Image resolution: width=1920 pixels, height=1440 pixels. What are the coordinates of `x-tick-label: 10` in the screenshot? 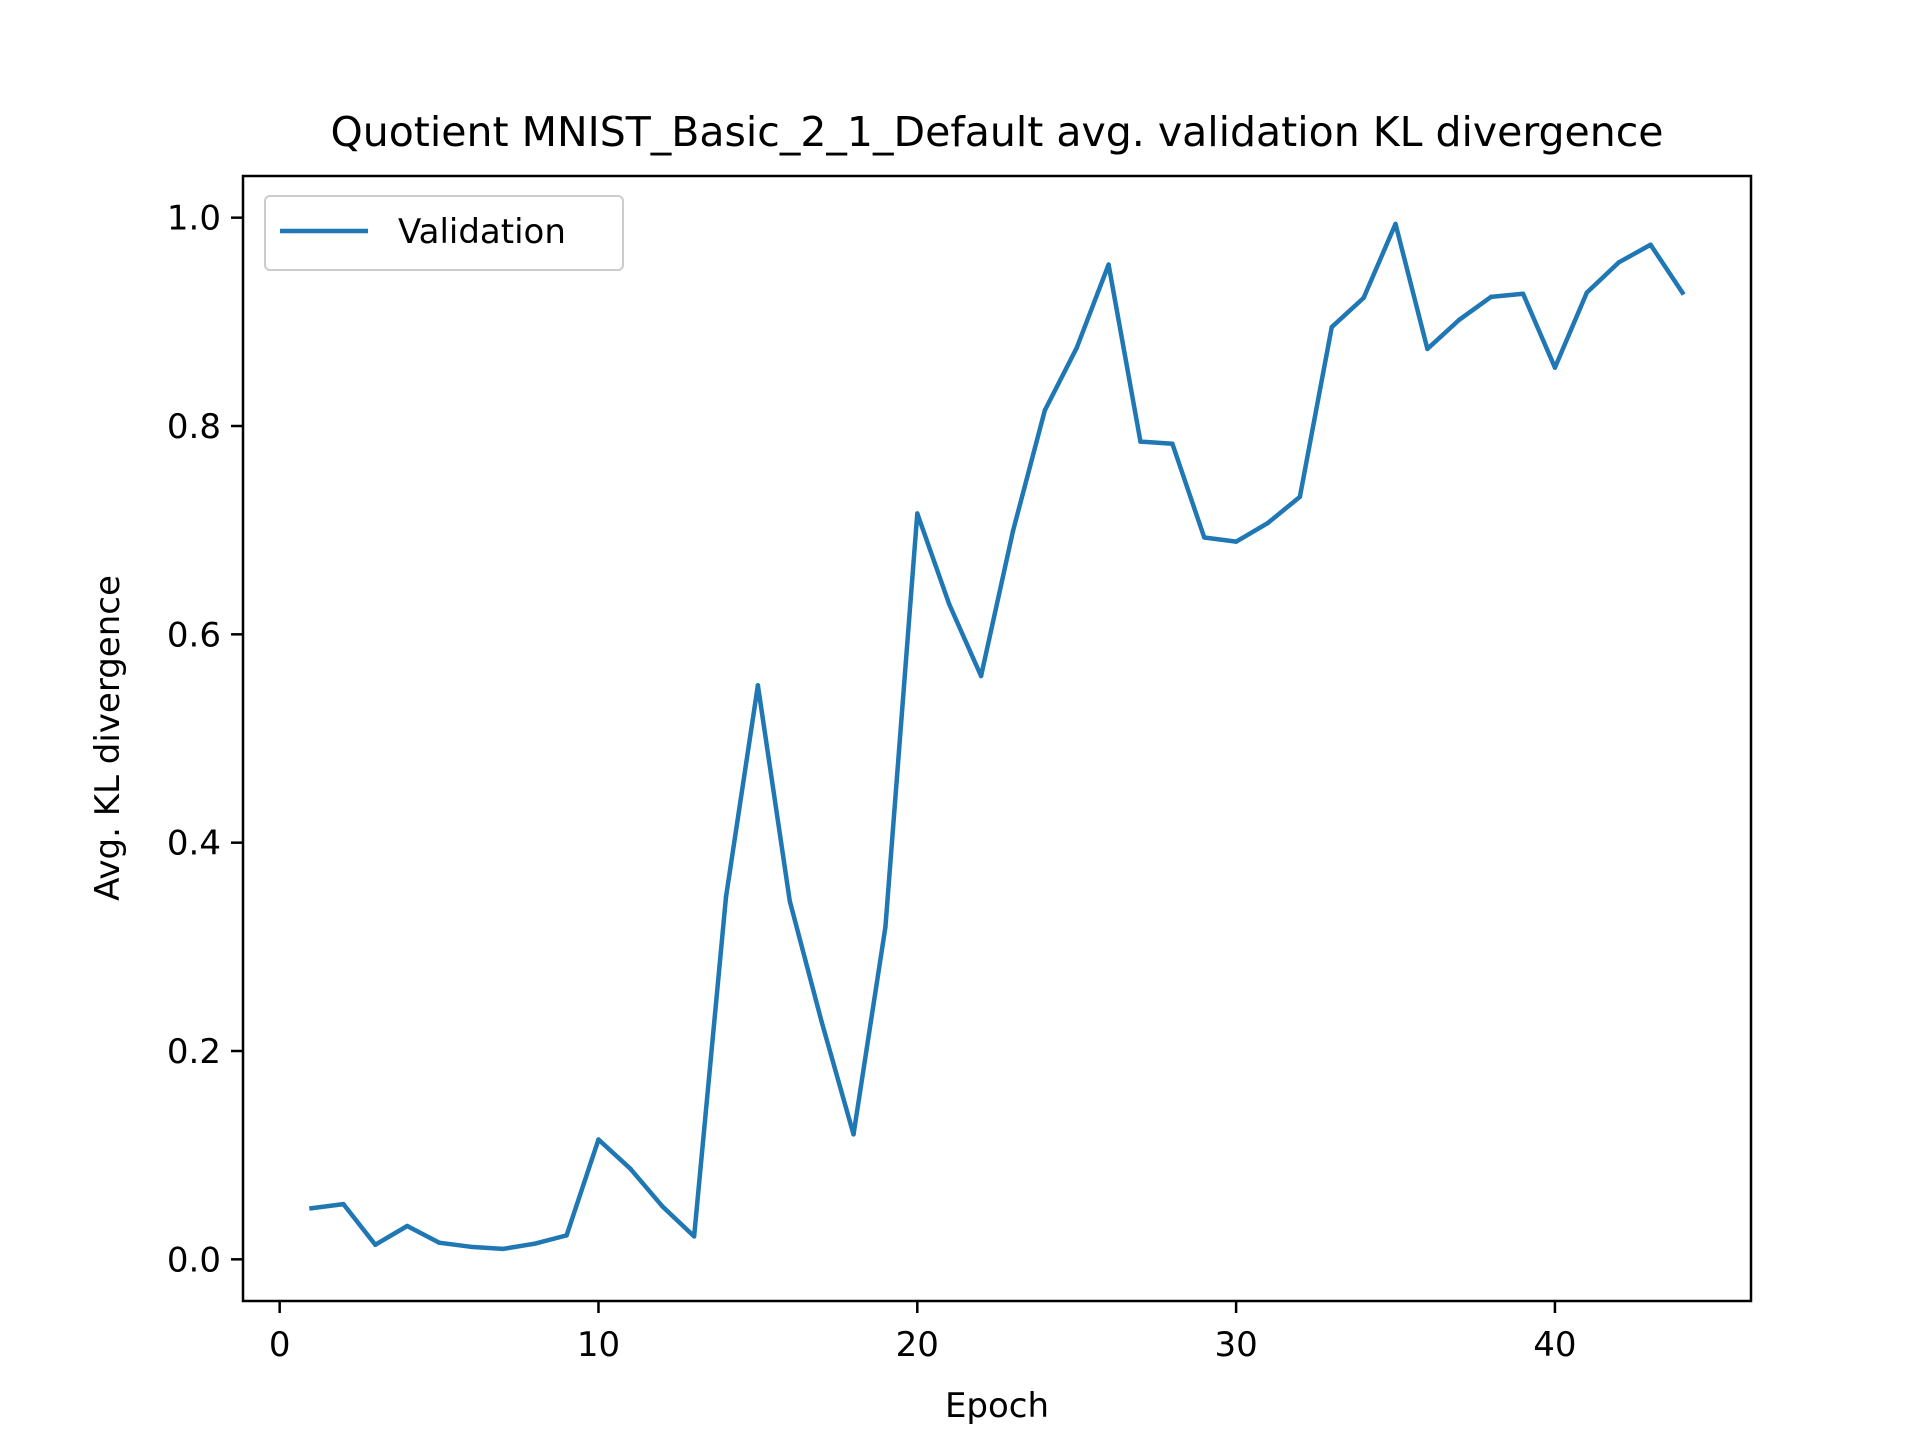 It's located at (598, 1345).